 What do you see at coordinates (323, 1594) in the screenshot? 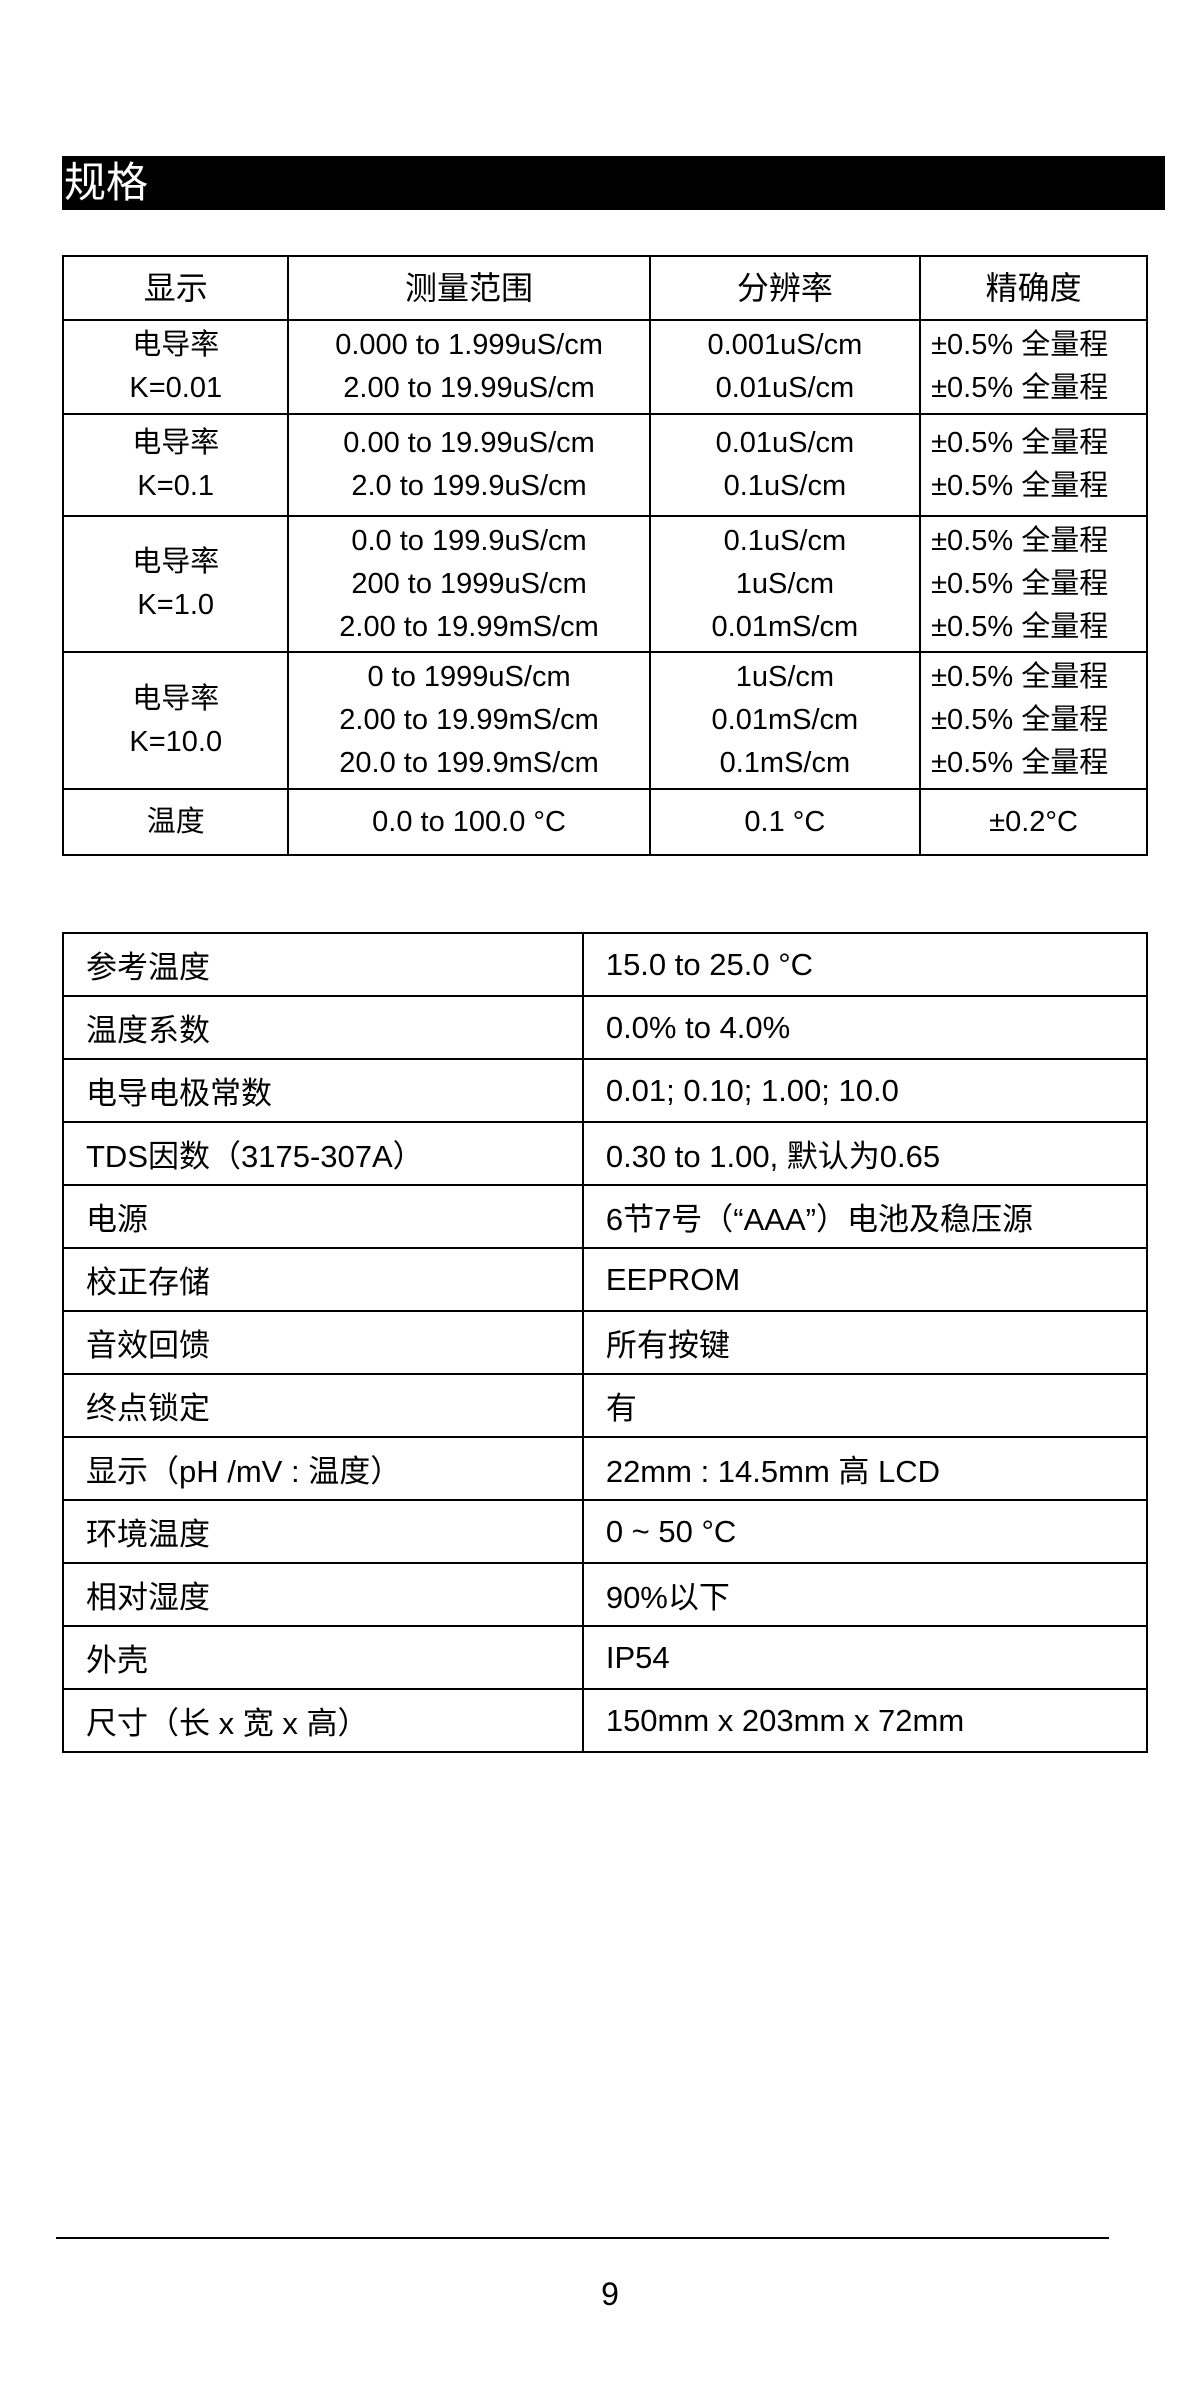
I see `property-label: 相对湿度` at bounding box center [323, 1594].